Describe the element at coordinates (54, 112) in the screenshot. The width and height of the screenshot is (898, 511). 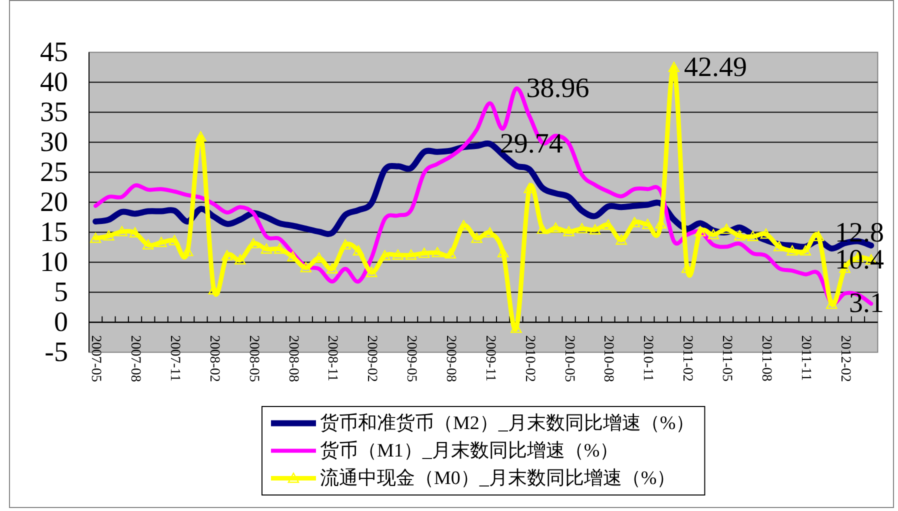
I see `y-tick-label: 35` at that location.